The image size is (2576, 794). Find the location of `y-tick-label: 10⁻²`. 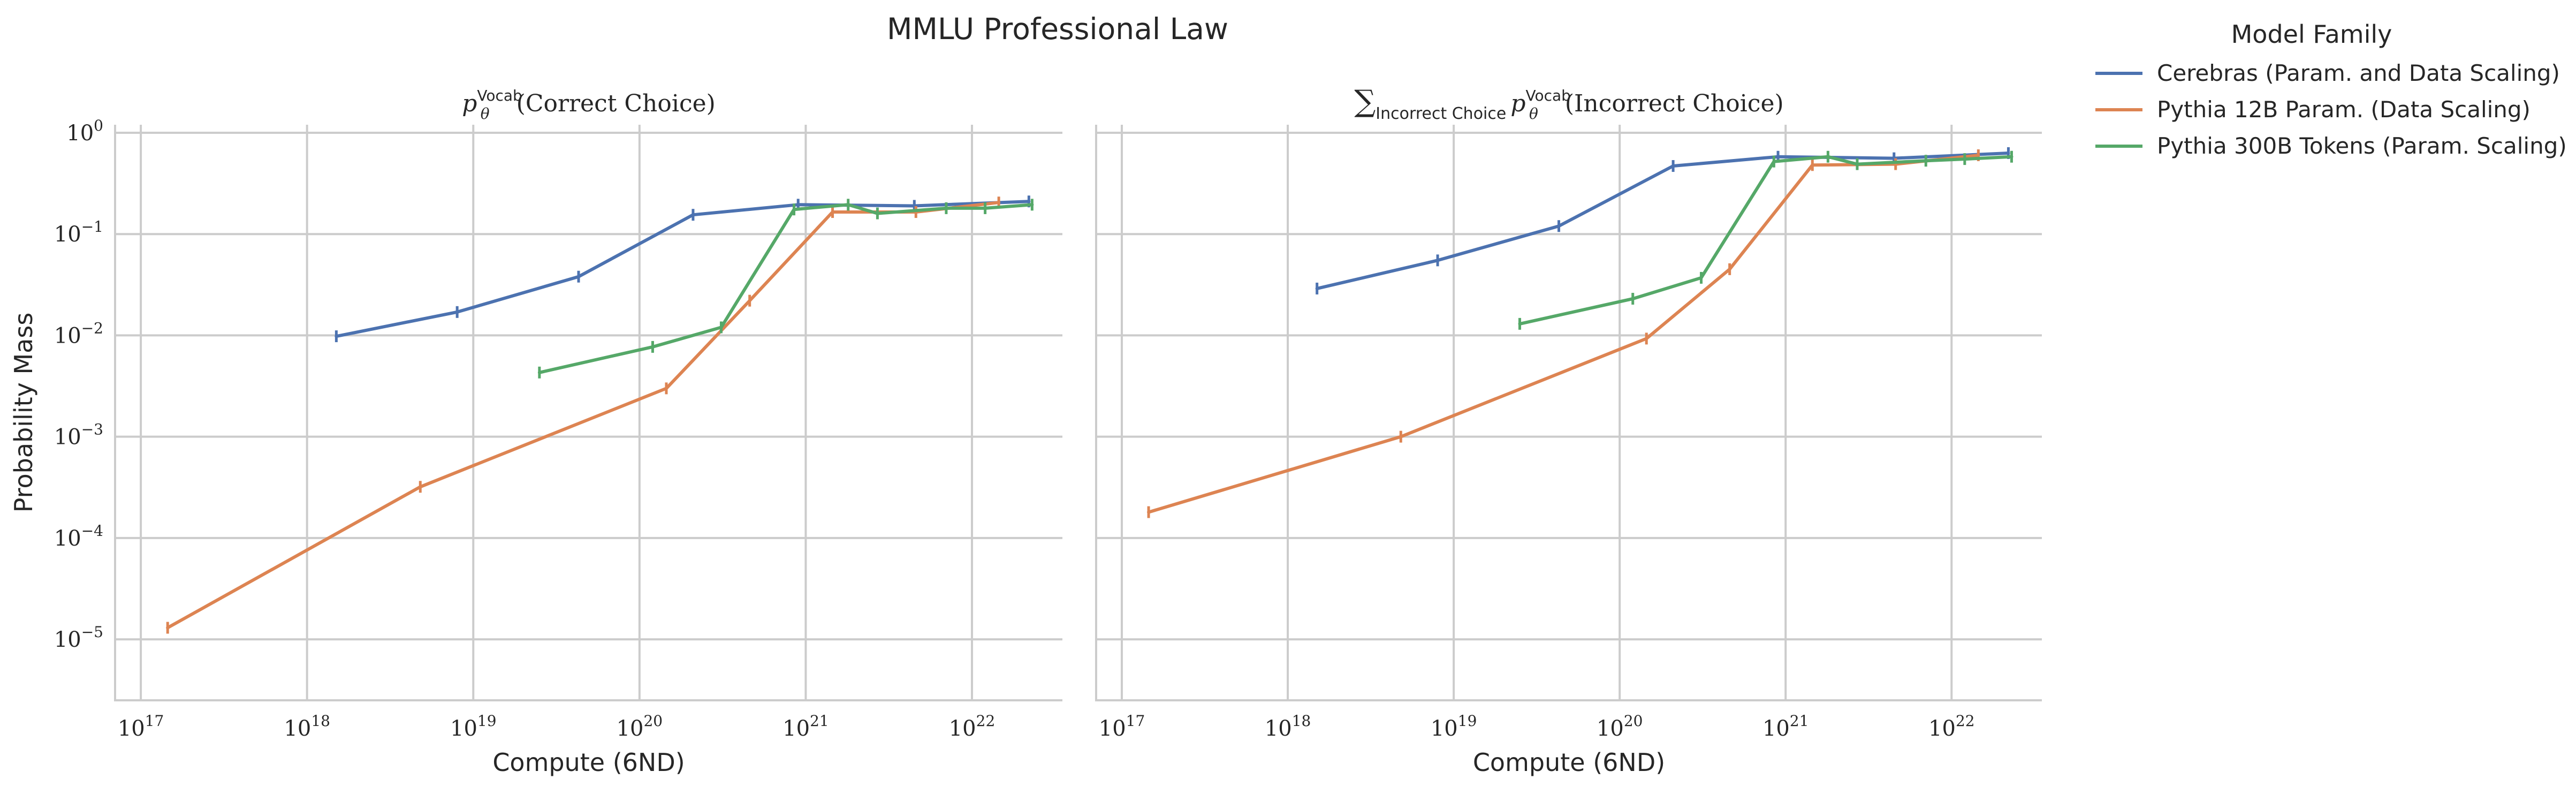

y-tick-label: 10⁻² is located at coordinates (78, 333).